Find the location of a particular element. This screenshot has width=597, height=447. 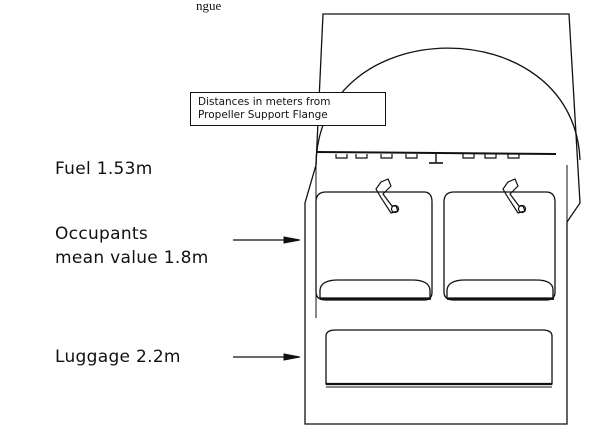

right-control-stick is located at coordinates (514, 196).